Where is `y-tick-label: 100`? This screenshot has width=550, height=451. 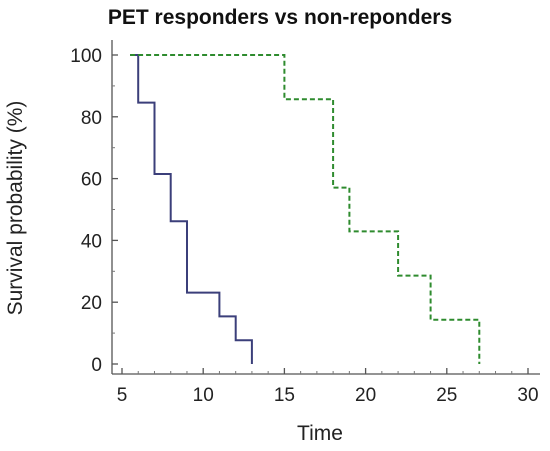
y-tick-label: 100 is located at coordinates (86, 56).